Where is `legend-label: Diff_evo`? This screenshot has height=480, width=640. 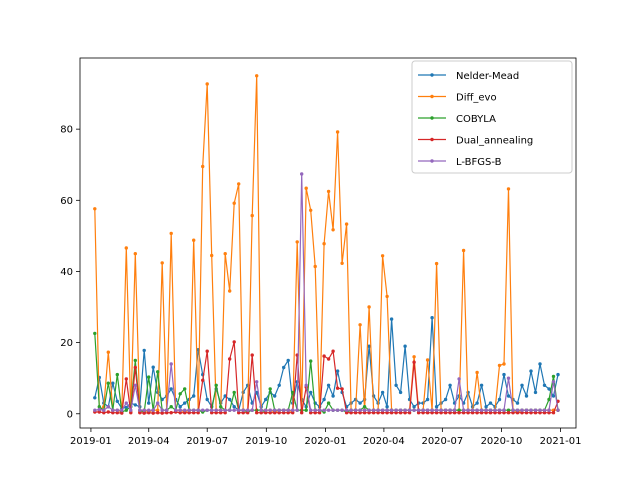 legend-label: Diff_evo is located at coordinates (476, 98).